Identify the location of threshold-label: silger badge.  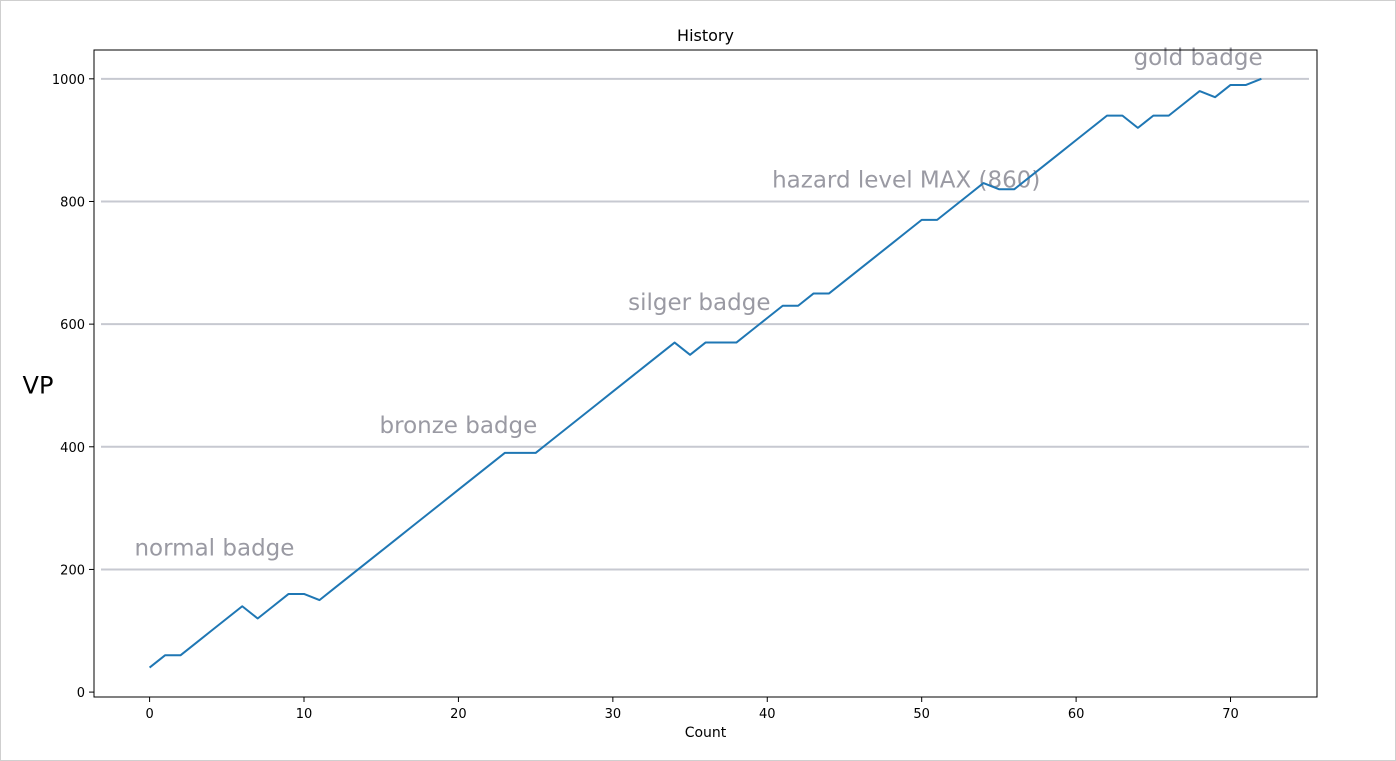
(699, 303).